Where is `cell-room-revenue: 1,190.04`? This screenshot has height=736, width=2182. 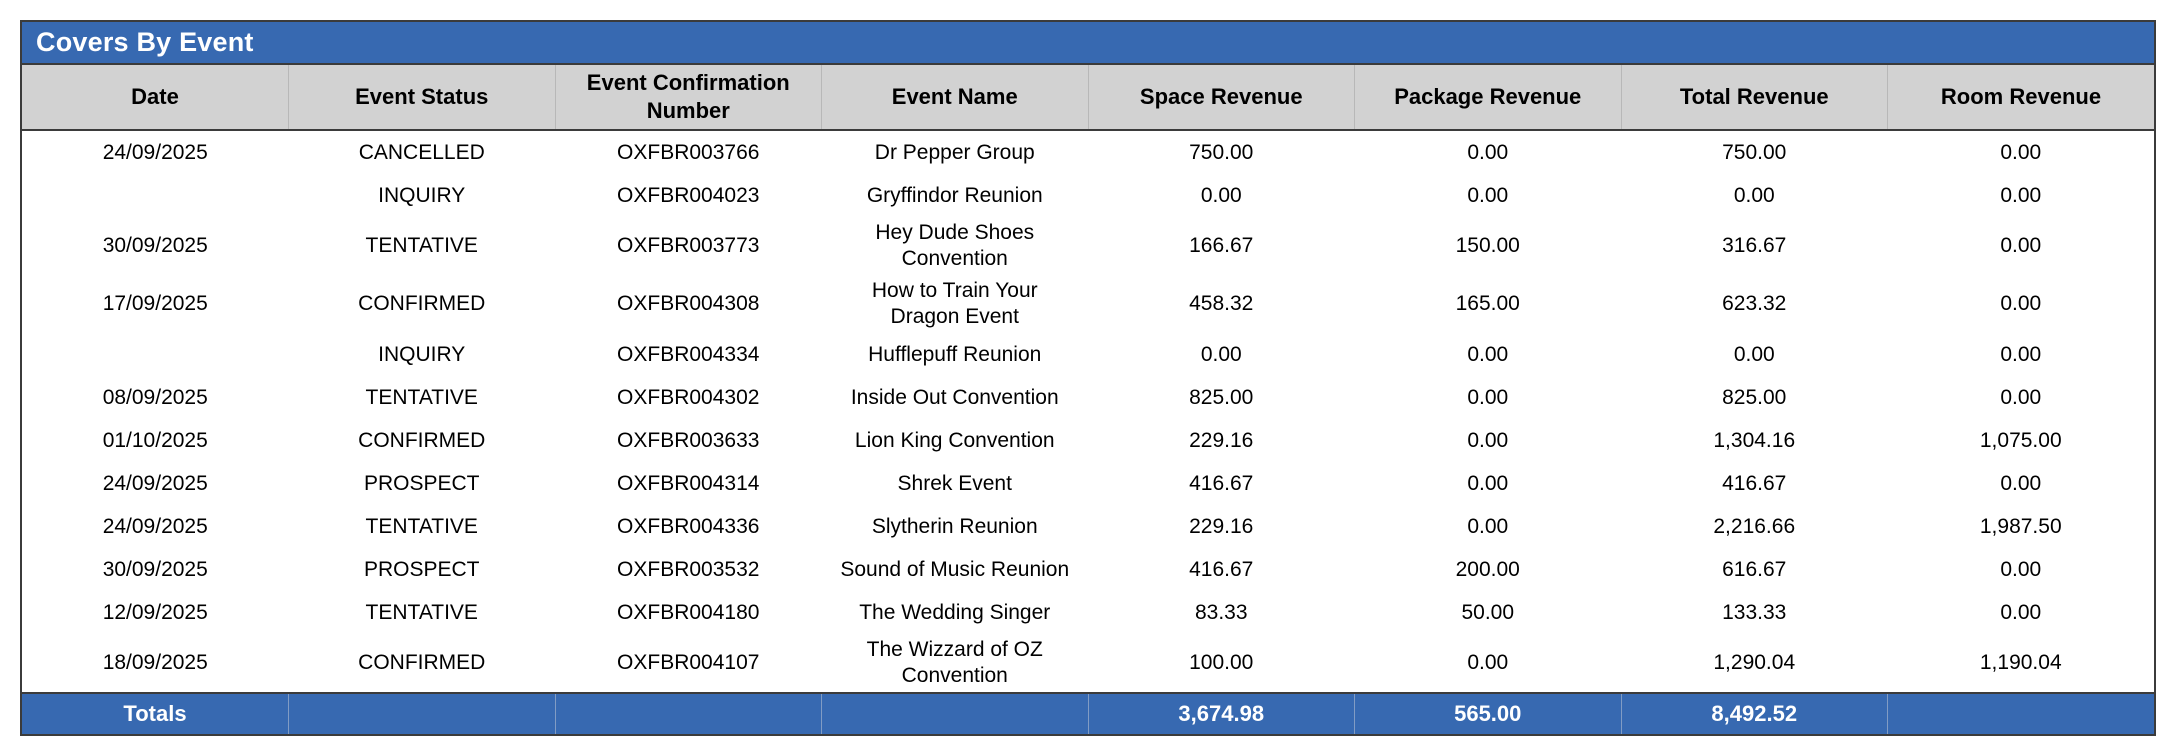 cell-room-revenue: 1,190.04 is located at coordinates (2020, 662).